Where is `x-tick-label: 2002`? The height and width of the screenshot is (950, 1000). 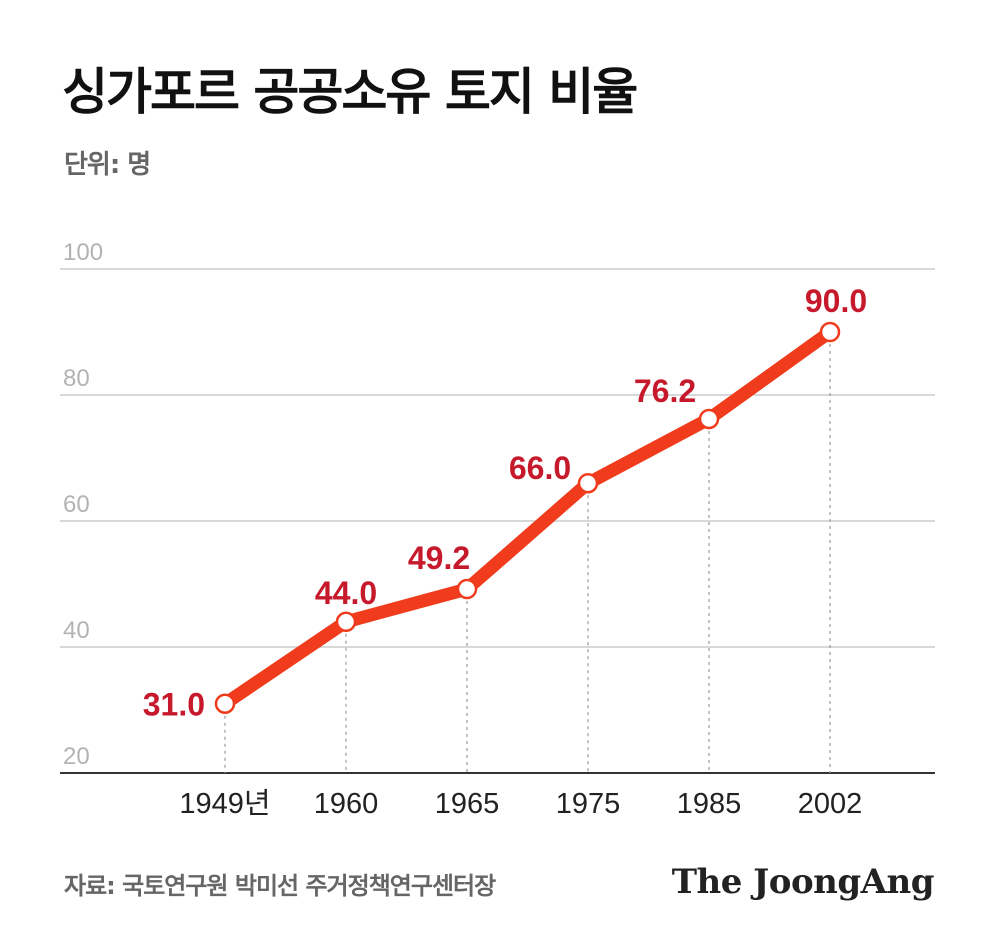
x-tick-label: 2002 is located at coordinates (830, 804).